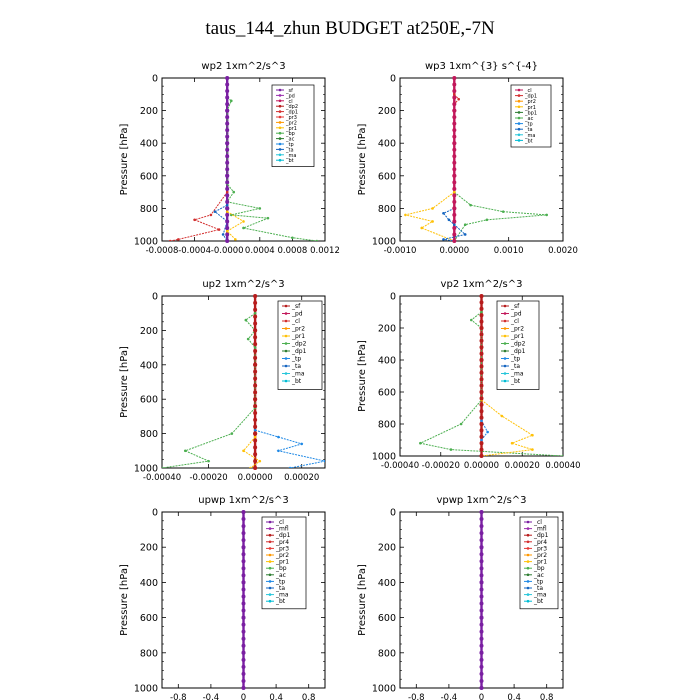  Describe the element at coordinates (540, 529) in the screenshot. I see `legend-label: _mfl` at that location.